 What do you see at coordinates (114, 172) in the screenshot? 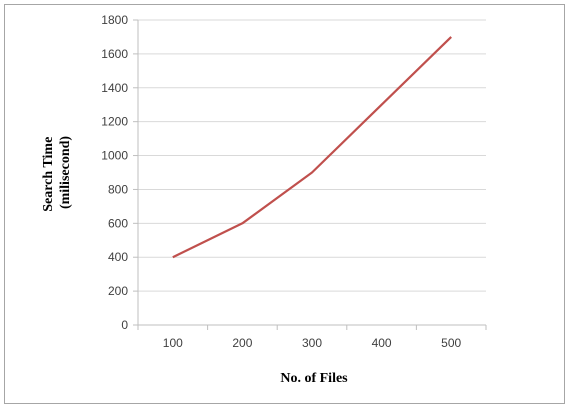
I see `y-tick-labels: 0 200 400 600 800 1000 1200 1400 1600 1800` at bounding box center [114, 172].